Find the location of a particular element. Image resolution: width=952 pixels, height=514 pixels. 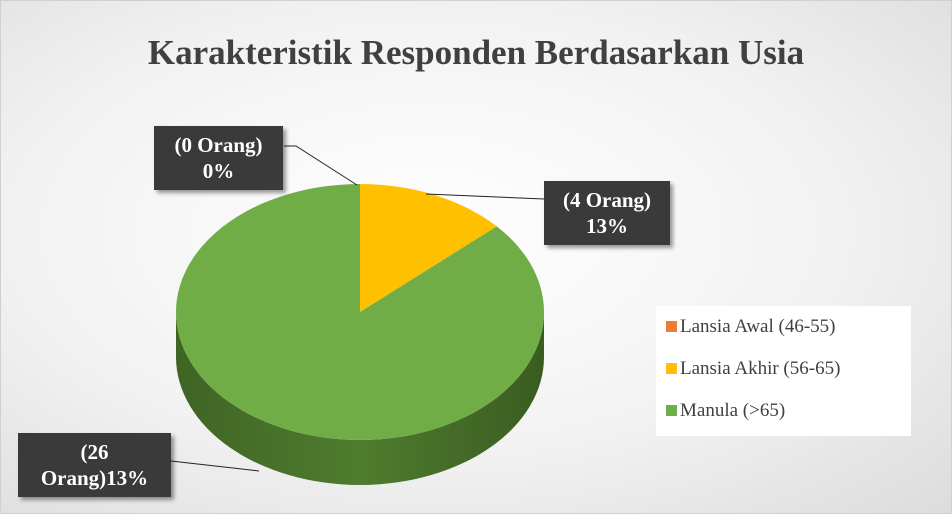

legend-label: Manula (>65) is located at coordinates (733, 410).